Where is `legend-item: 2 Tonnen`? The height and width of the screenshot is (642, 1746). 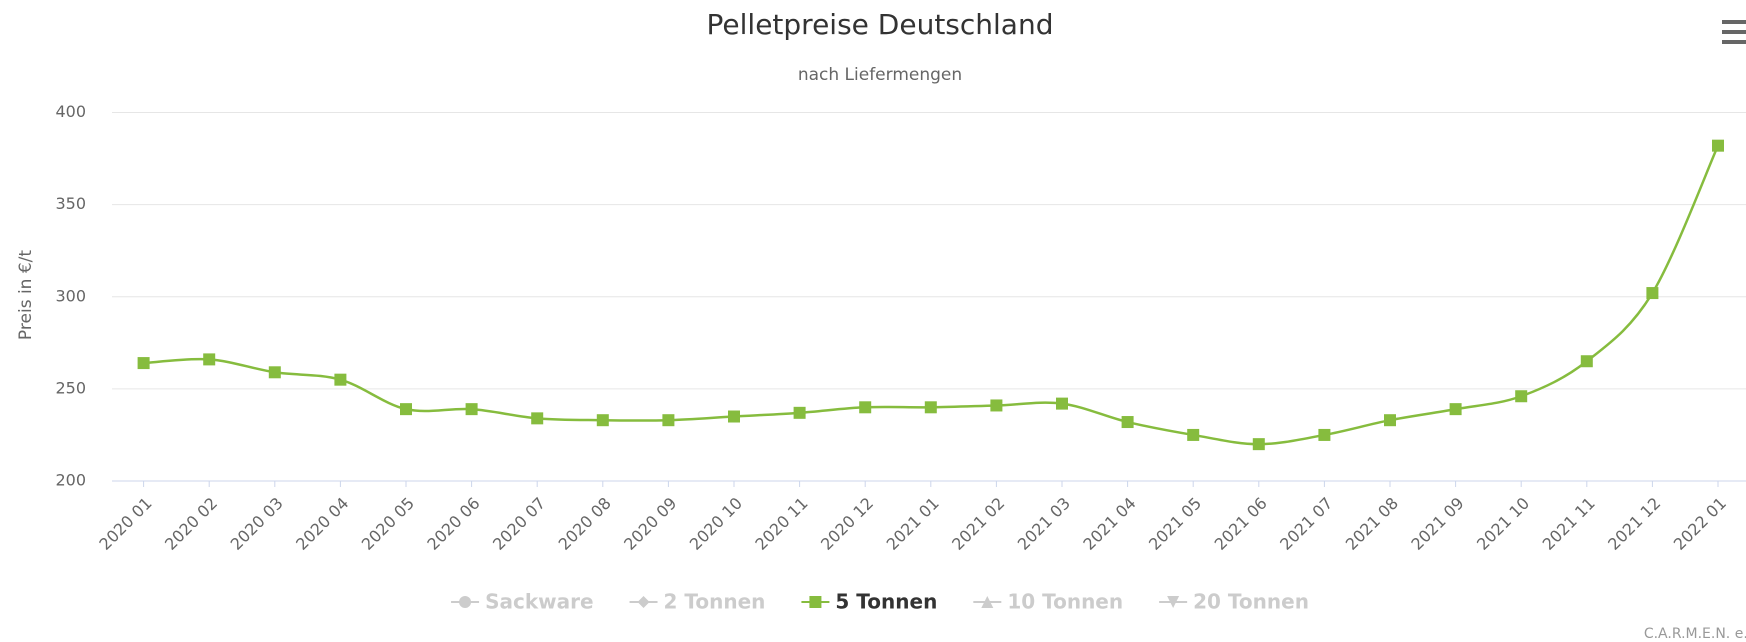
legend-item: 2 Tonnen is located at coordinates (697, 602).